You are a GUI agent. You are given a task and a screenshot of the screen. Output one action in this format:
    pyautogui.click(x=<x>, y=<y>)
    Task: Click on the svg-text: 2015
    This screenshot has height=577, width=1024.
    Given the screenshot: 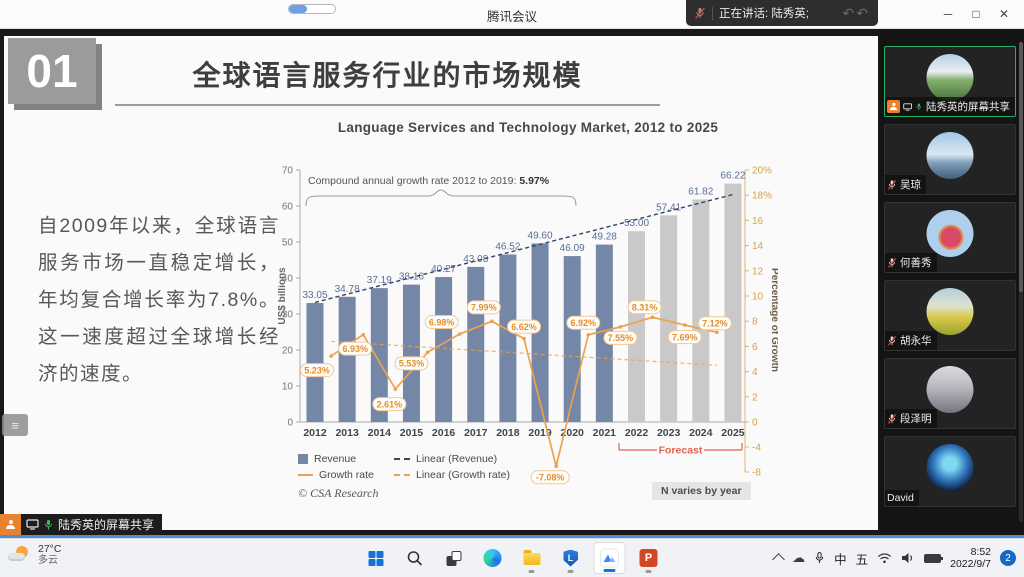 What is the action you would take?
    pyautogui.click(x=412, y=433)
    